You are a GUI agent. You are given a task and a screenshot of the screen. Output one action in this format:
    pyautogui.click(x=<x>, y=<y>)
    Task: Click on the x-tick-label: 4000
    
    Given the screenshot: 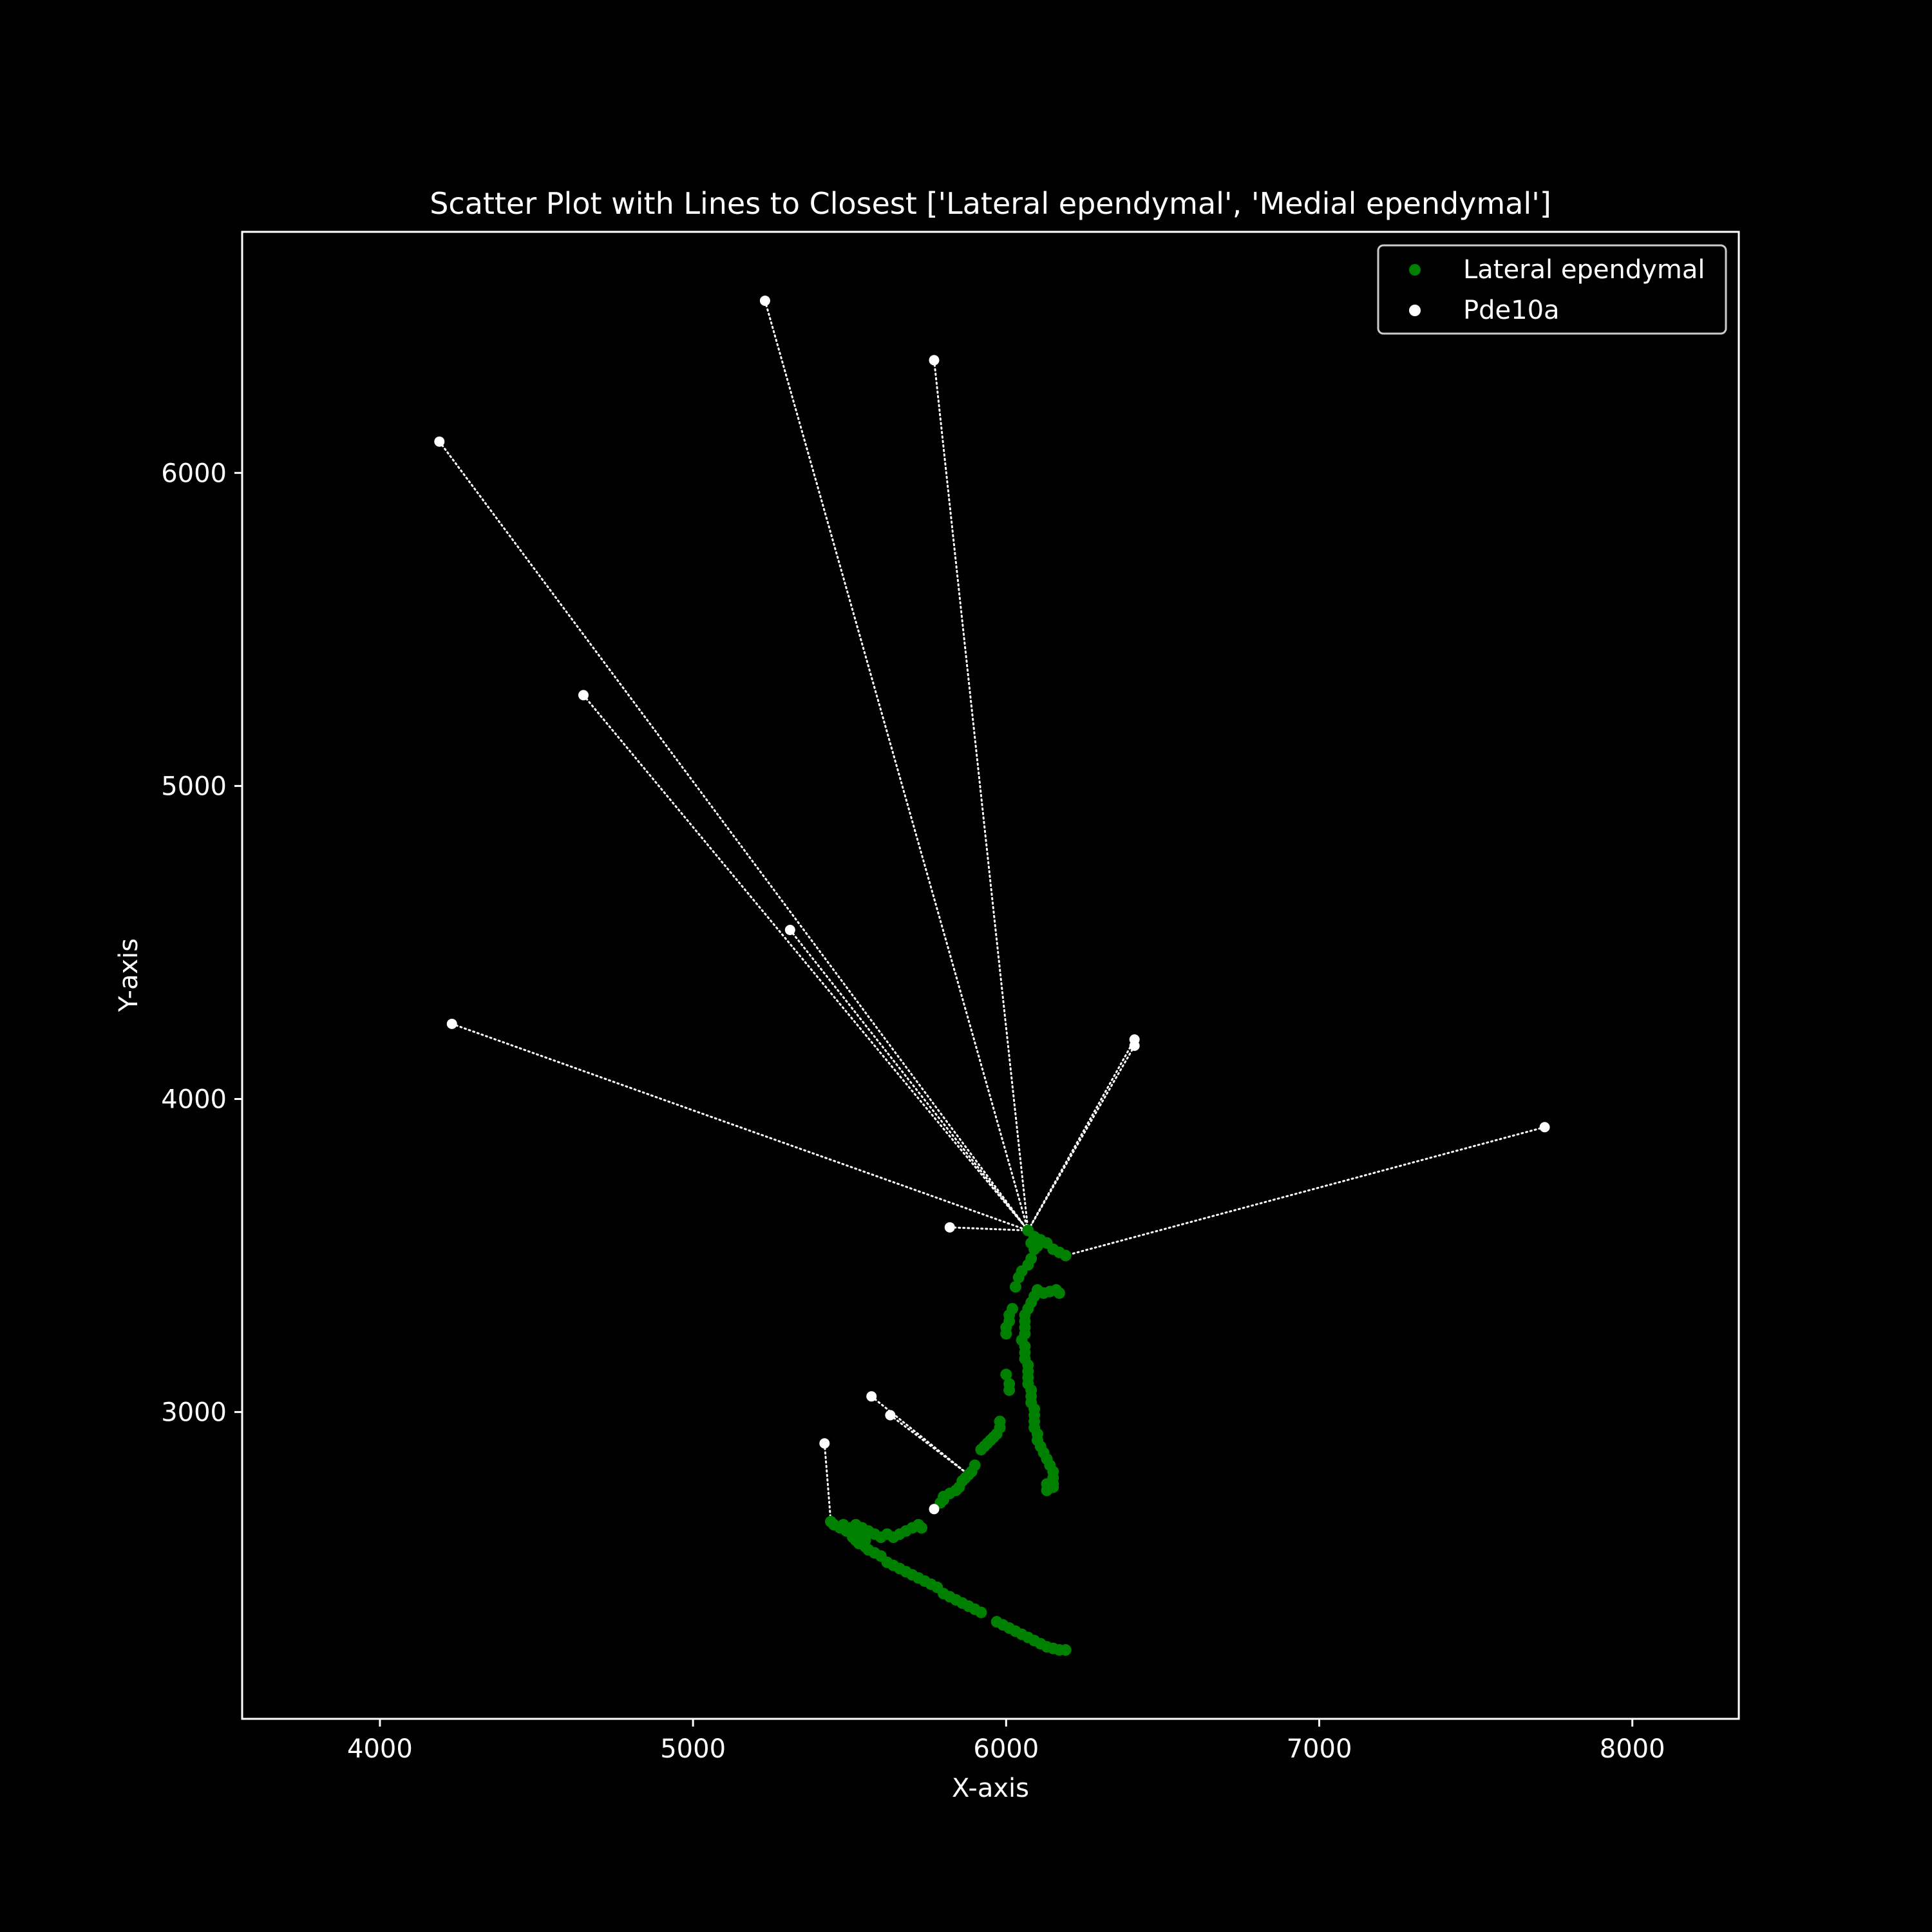 What is the action you would take?
    pyautogui.click(x=380, y=1749)
    